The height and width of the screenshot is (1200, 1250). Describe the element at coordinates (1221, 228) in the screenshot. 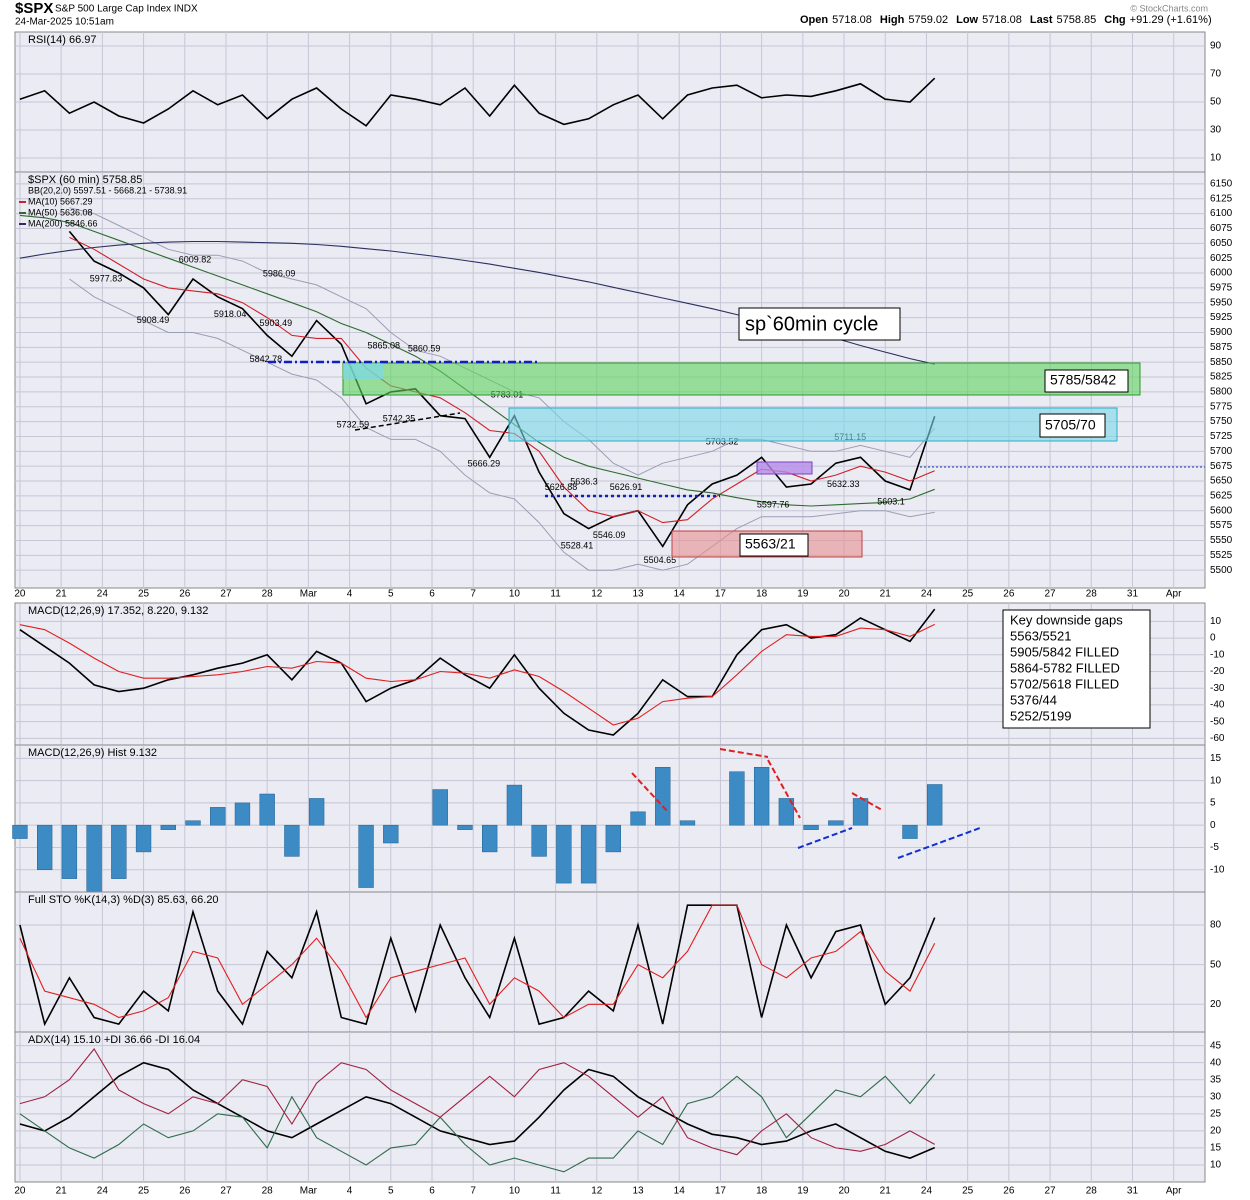

I see `y-tick-label: 6075` at that location.